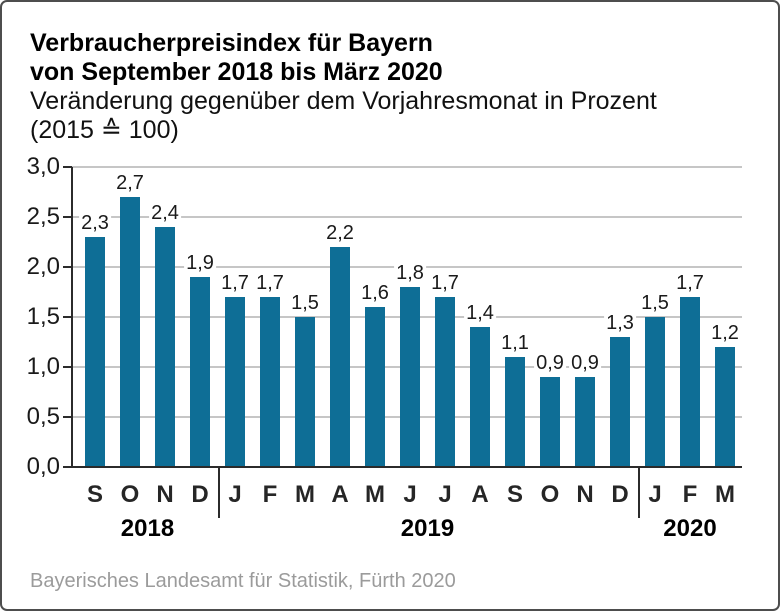 The image size is (780, 611). I want to click on bar-value-label: 1,8, so click(410, 273).